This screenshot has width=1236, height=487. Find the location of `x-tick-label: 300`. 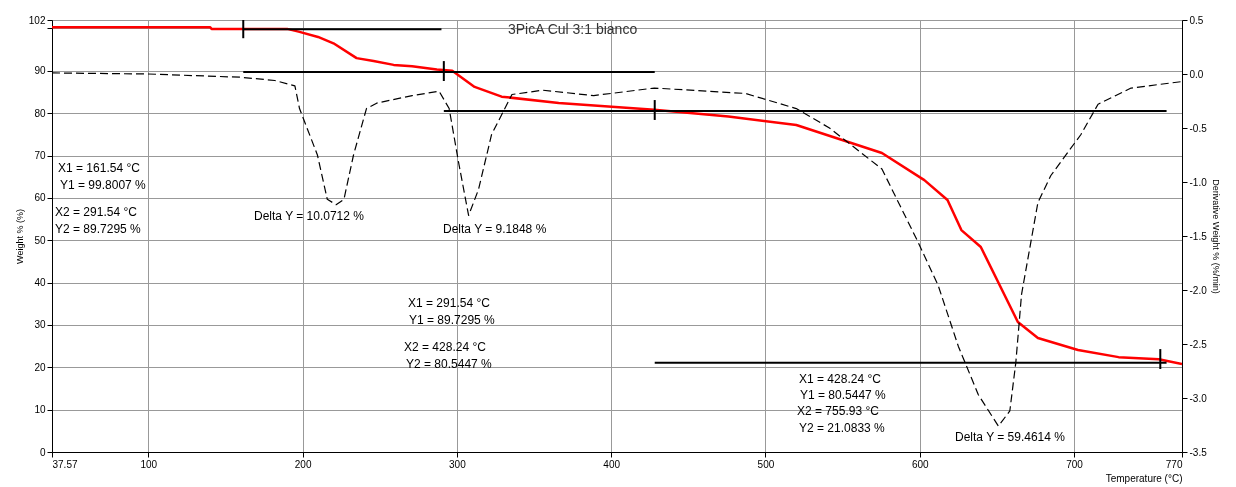

x-tick-label: 300 is located at coordinates (458, 464).